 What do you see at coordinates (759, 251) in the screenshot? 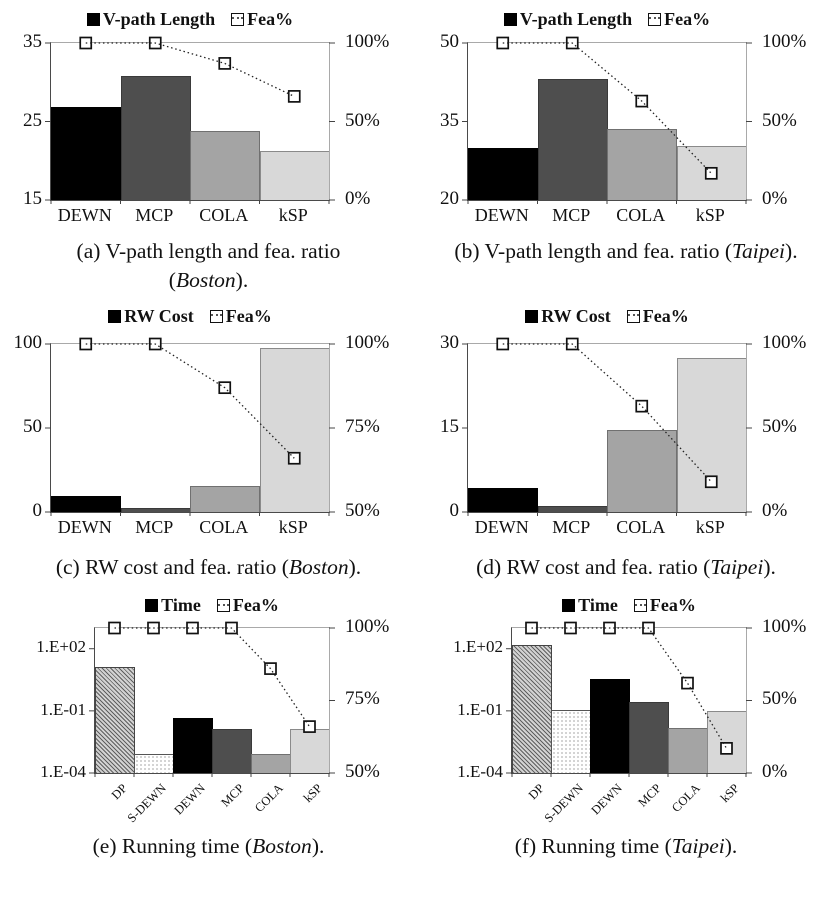
I see `caption-city: Taipei` at bounding box center [759, 251].